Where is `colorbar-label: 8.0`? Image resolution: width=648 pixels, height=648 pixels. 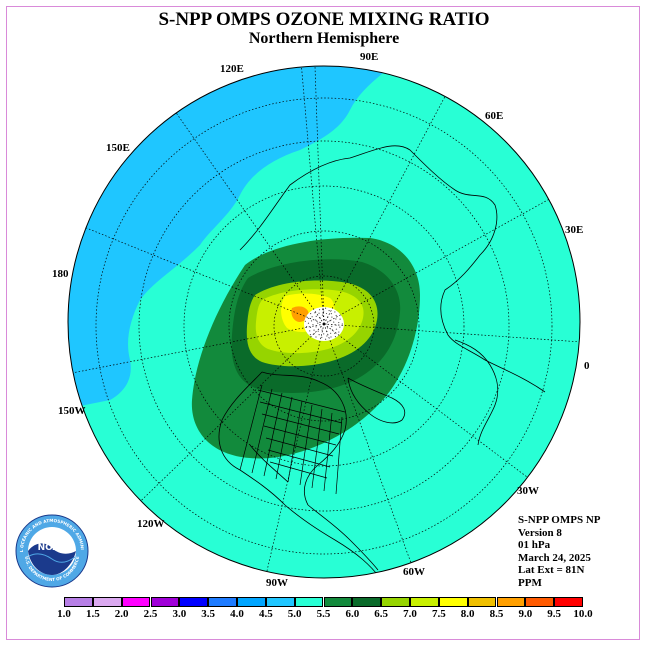 colorbar-label: 8.0 is located at coordinates (467, 614).